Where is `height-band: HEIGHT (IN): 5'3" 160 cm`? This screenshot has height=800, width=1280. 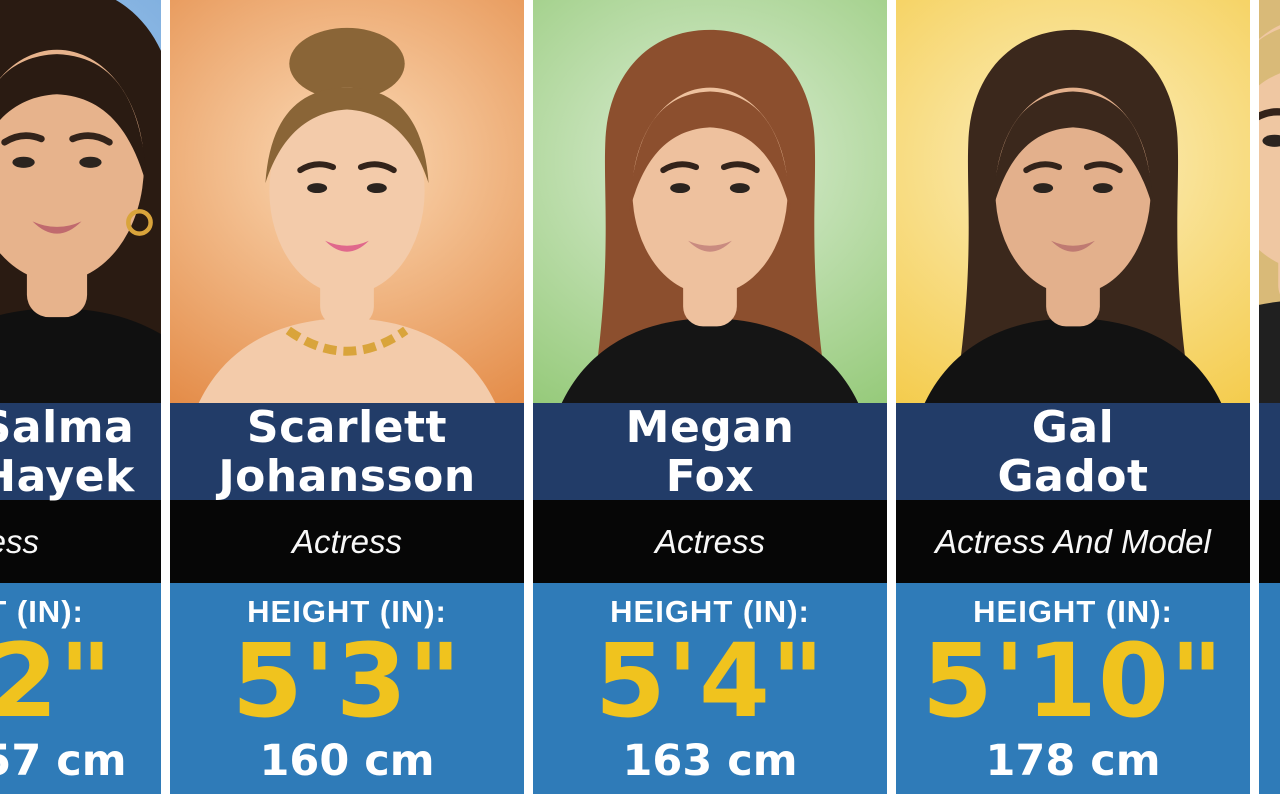 height-band: HEIGHT (IN): 5'3" 160 cm is located at coordinates (347, 688).